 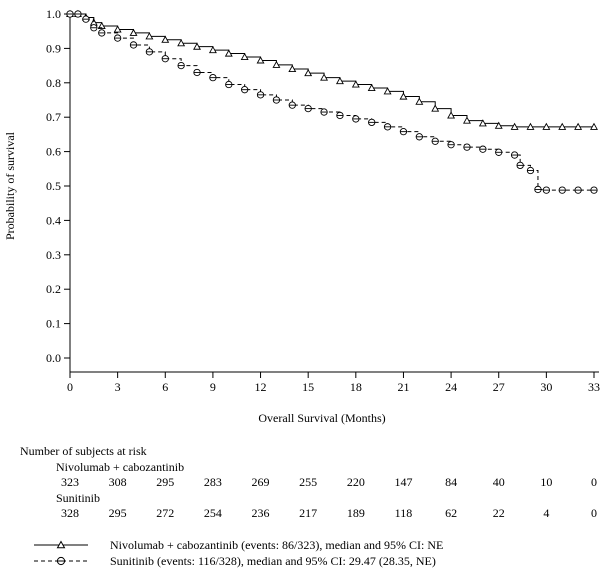 I want to click on risk-count: 272, so click(x=165, y=513).